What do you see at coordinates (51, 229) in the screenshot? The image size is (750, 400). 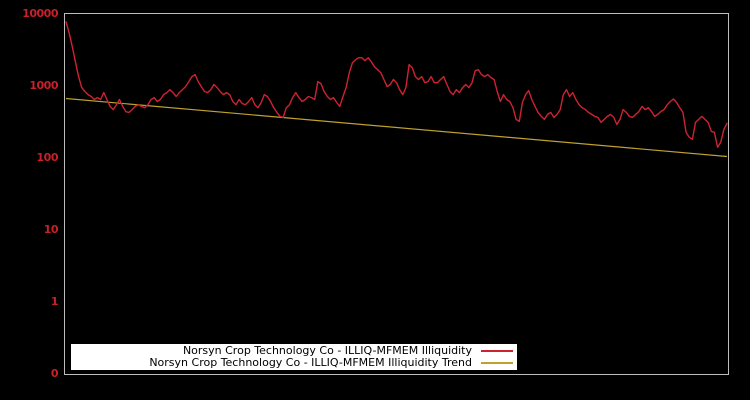 I see `y-tick-label: 10` at bounding box center [51, 229].